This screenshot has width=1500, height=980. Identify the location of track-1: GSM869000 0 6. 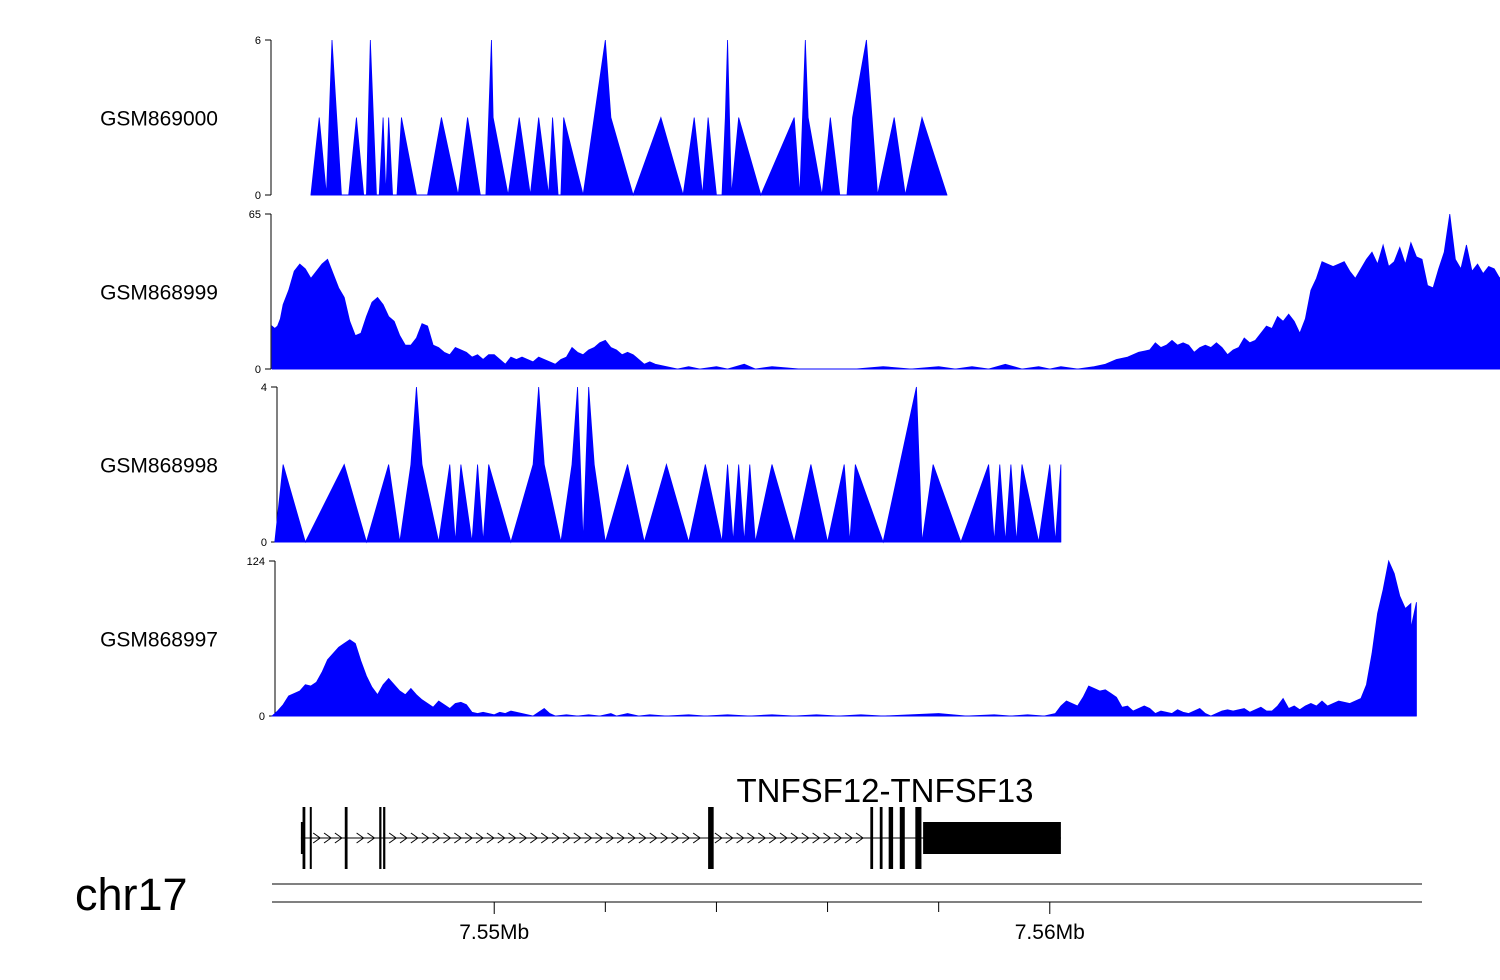
(524, 118).